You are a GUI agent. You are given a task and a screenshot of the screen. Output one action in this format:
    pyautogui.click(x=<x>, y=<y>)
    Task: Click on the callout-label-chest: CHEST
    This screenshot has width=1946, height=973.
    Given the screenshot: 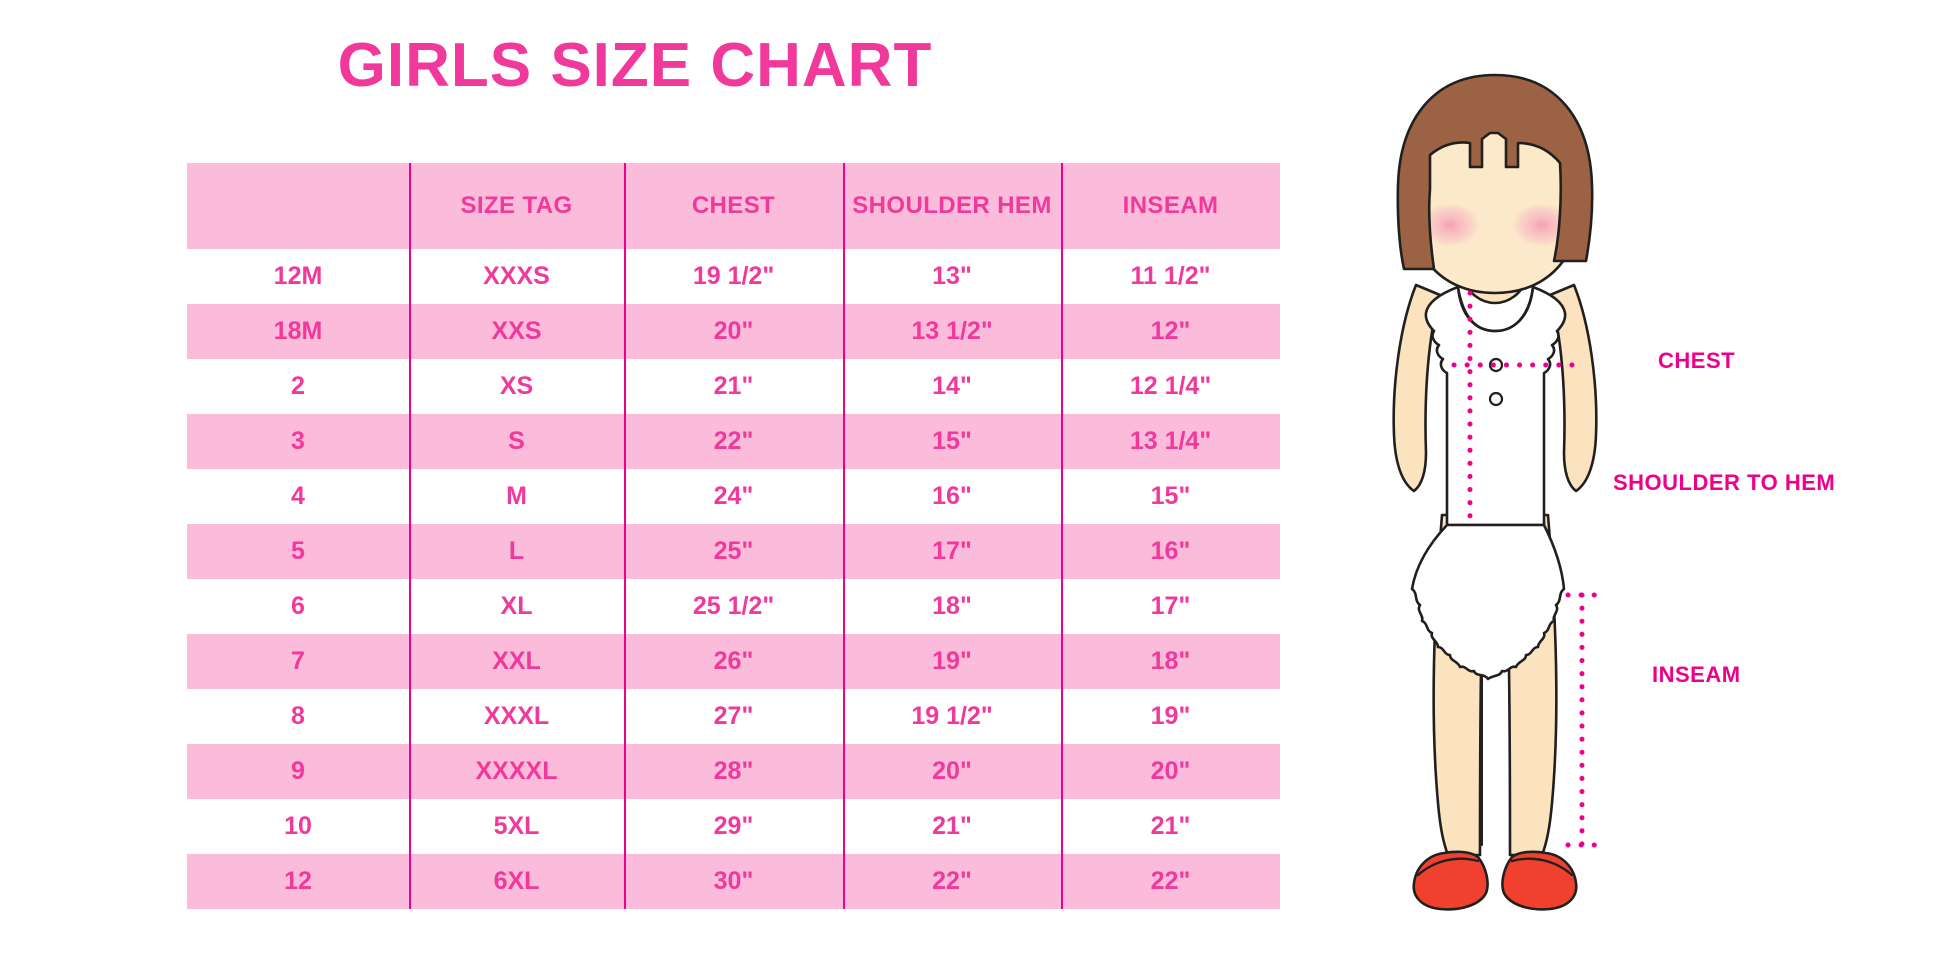 What is the action you would take?
    pyautogui.click(x=1697, y=360)
    